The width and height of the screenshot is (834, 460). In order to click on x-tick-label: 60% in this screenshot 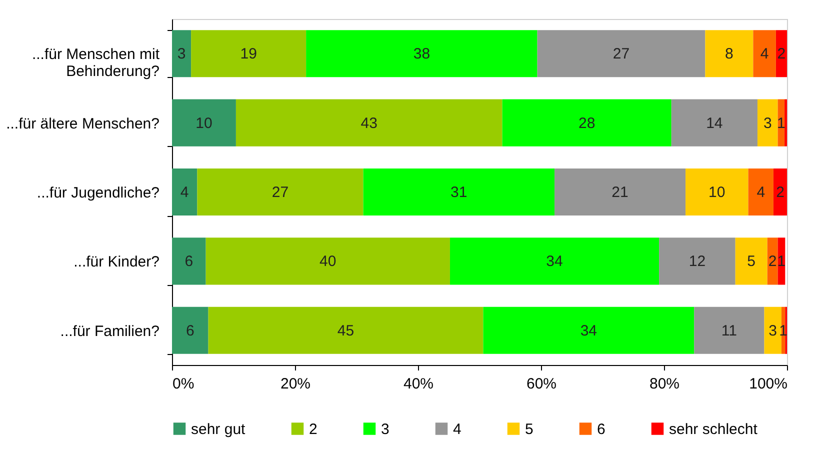, I will do `click(541, 384)`.